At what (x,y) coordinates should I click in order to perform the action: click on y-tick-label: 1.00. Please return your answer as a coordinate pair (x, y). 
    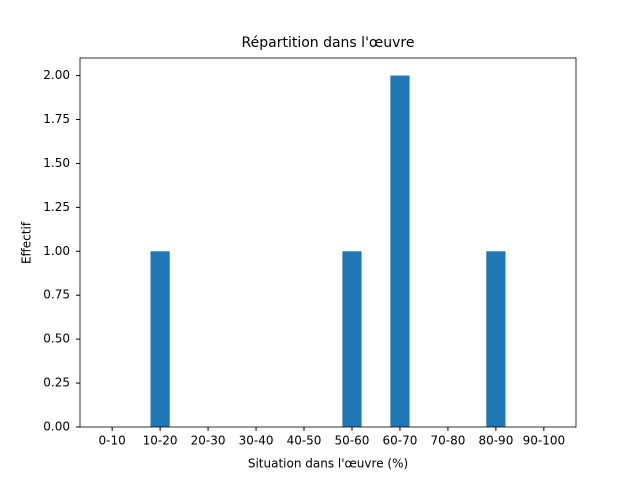
    Looking at the image, I should click on (56, 251).